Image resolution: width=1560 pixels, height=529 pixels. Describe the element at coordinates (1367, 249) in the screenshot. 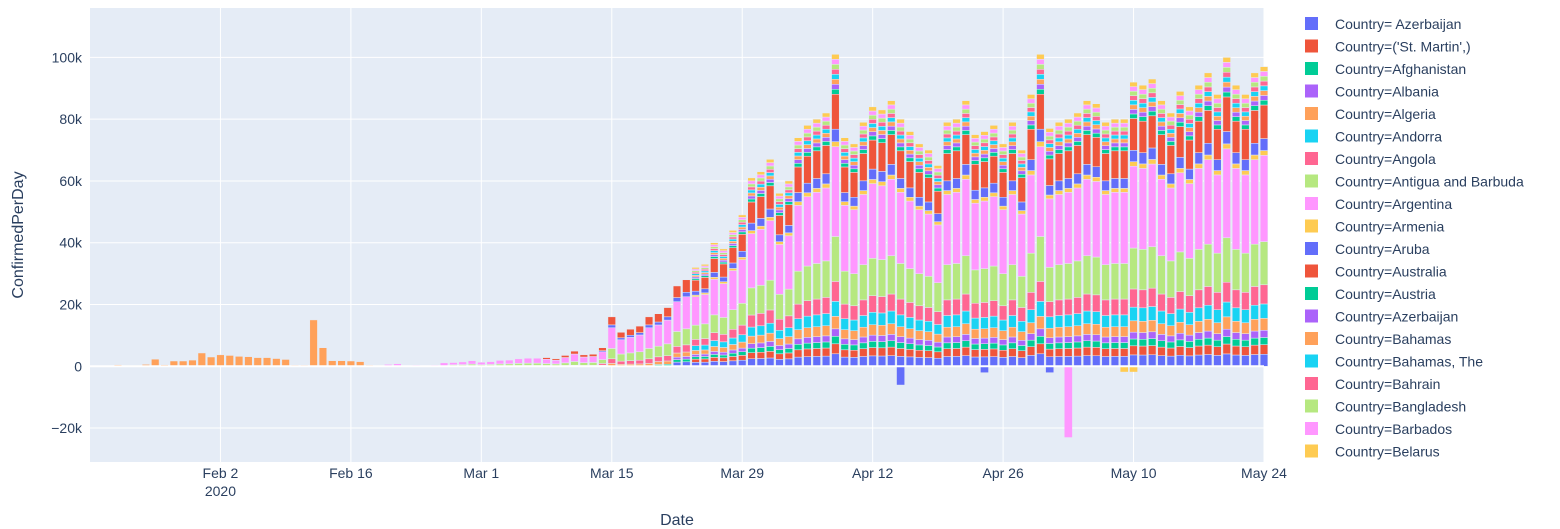

I see `legend-item: Country=Aruba` at that location.